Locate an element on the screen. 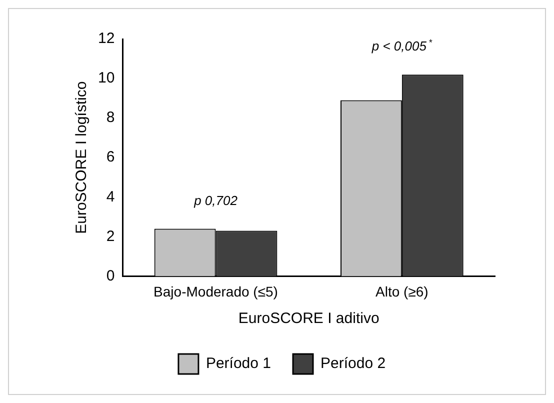  y-tick-label: 2 is located at coordinates (110, 236).